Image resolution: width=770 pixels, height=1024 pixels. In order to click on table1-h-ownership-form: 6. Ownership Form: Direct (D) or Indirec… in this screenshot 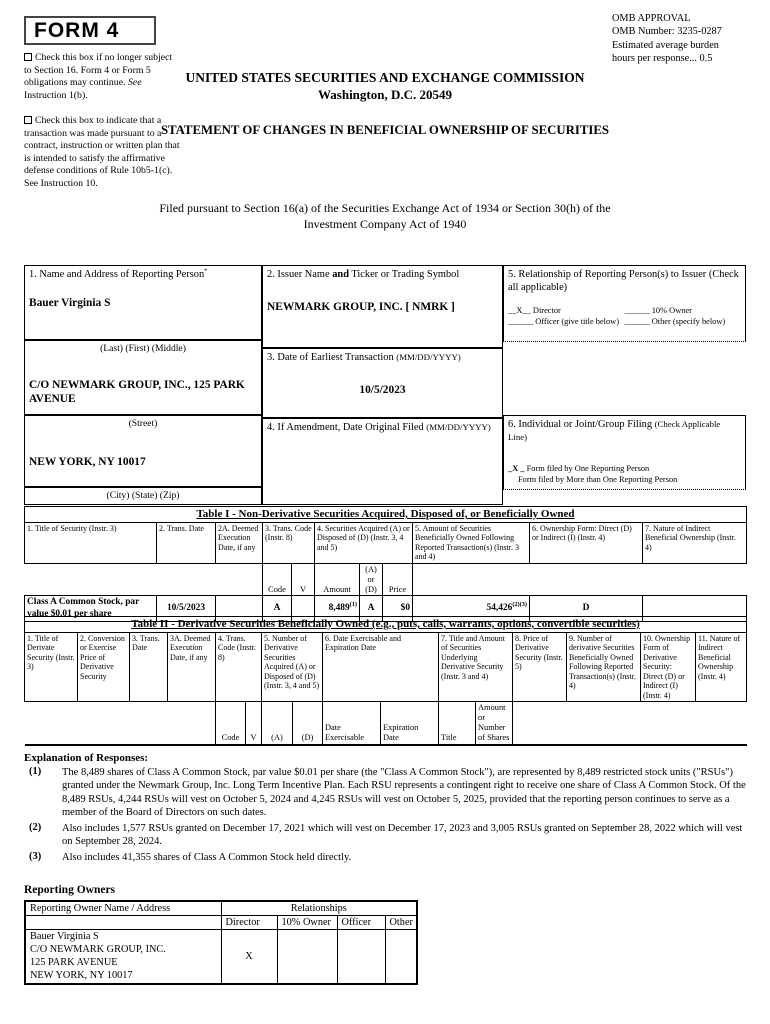, I will do `click(586, 542)`.